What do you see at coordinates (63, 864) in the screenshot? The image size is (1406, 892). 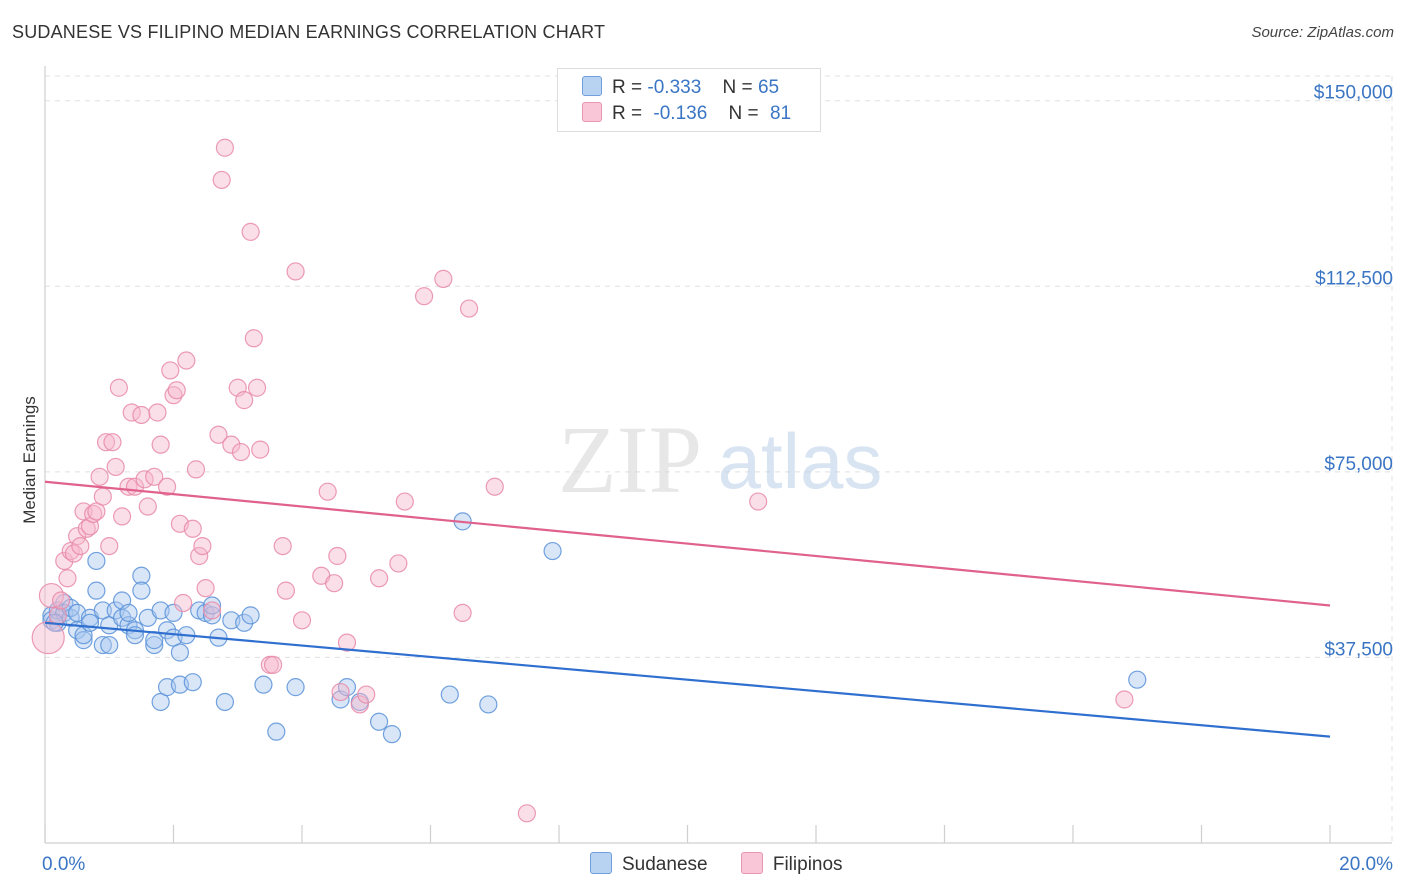 I see `x-tick-label-start: 0.0%` at bounding box center [63, 864].